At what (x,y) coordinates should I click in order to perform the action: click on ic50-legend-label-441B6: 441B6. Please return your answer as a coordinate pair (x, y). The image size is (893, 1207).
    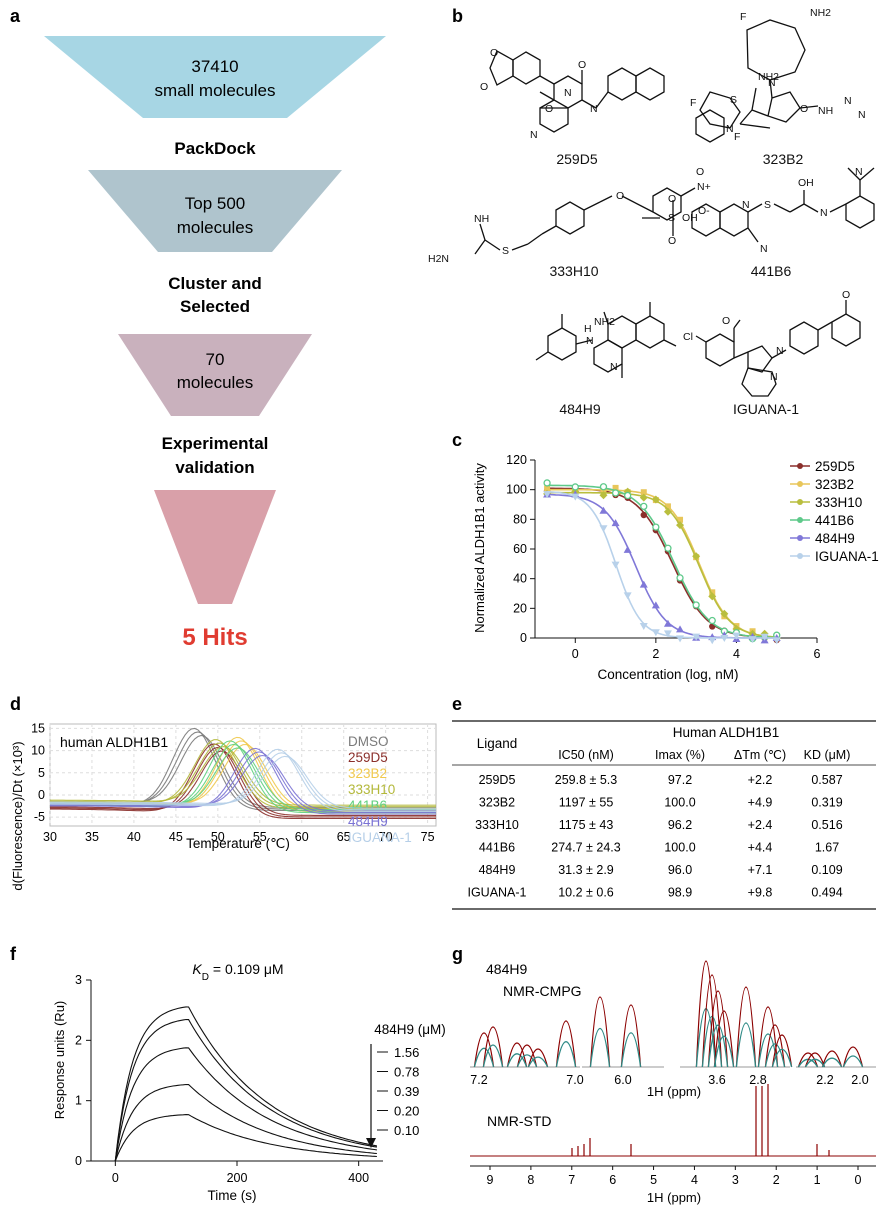
    Looking at the image, I should click on (834, 520).